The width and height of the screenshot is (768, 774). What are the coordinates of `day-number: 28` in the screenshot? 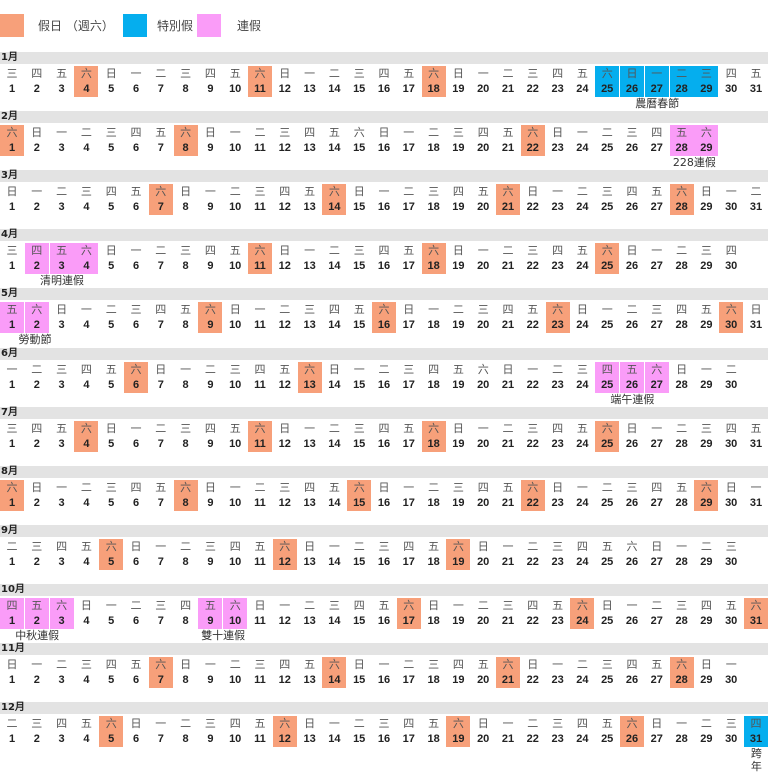 It's located at (681, 89).